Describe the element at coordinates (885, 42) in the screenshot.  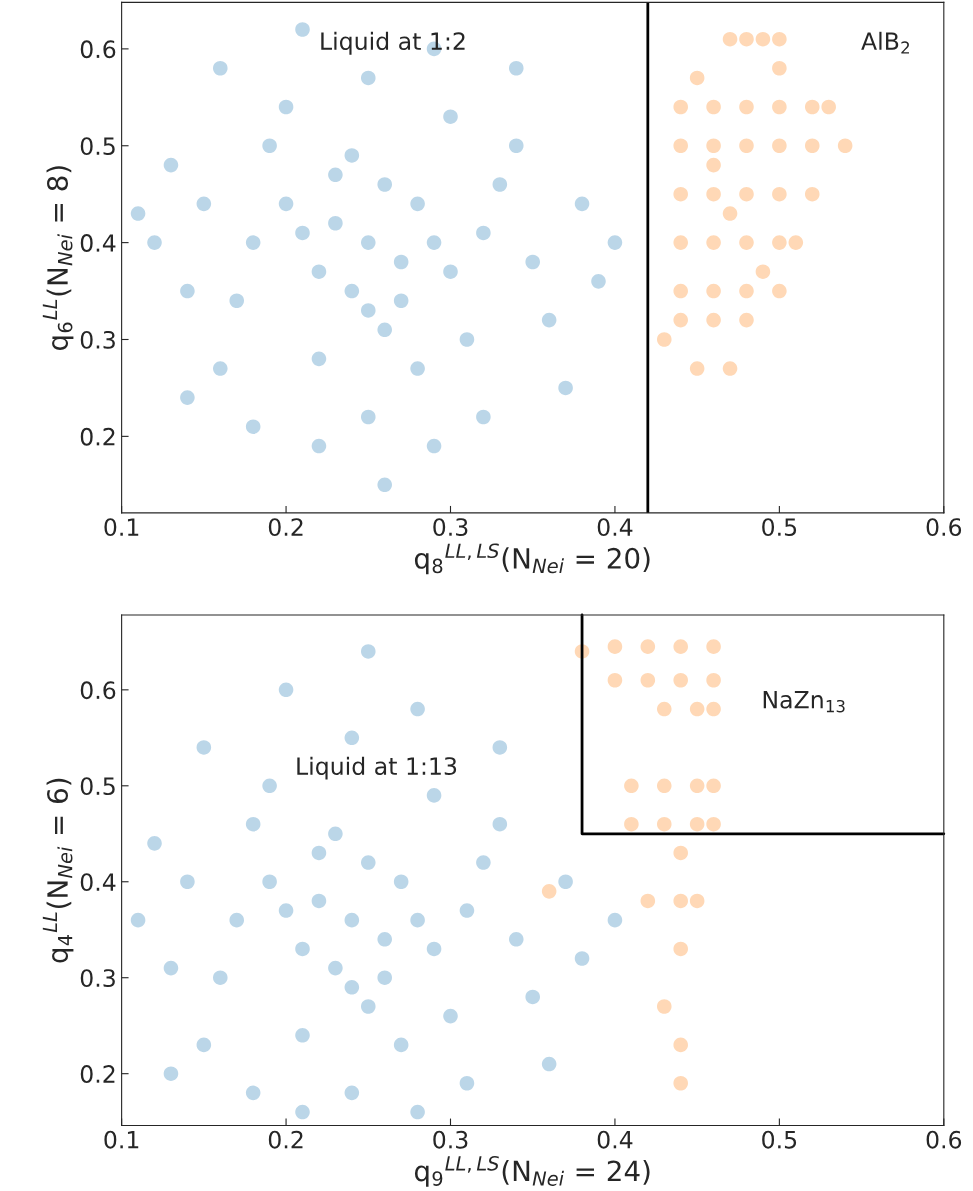
I see `annotation: AlB$_{2}$` at that location.